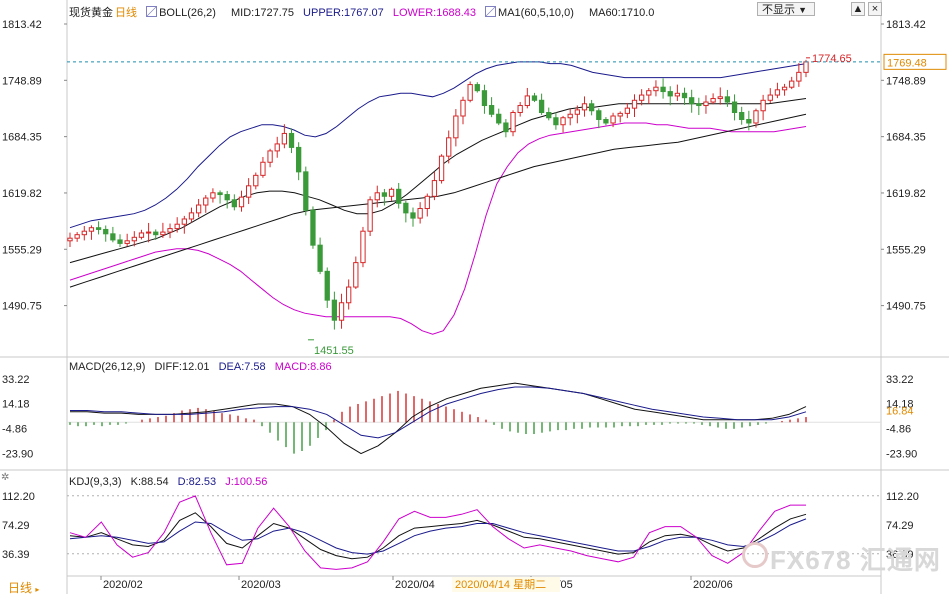  Describe the element at coordinates (171, 482) in the screenshot. I see `kdj-legend: KDJ(9,3,3) K:88.54 D:82.53 J:100.56` at that location.